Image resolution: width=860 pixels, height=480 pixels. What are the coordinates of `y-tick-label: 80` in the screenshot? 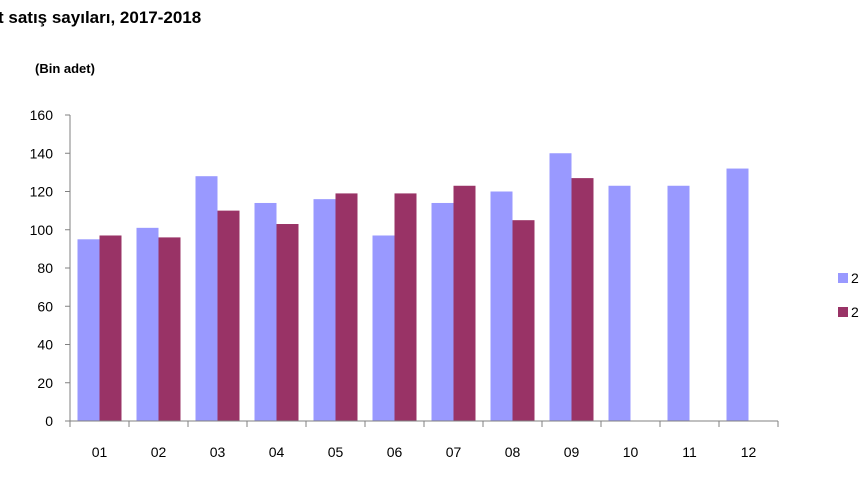 It's located at (45, 268).